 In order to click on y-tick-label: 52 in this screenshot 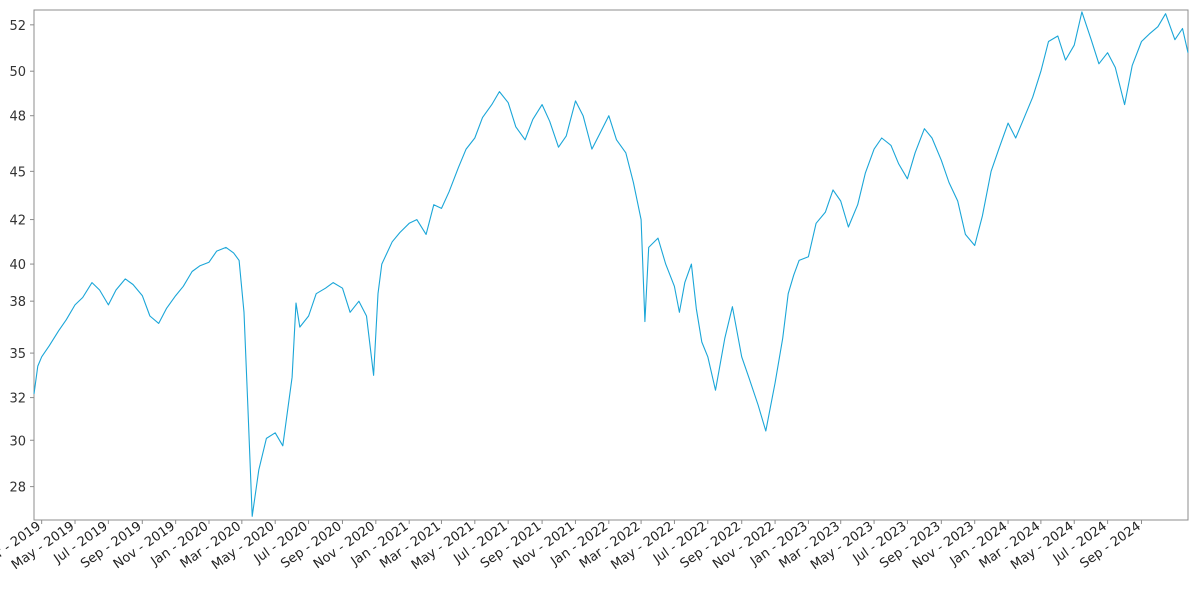, I will do `click(17, 26)`.